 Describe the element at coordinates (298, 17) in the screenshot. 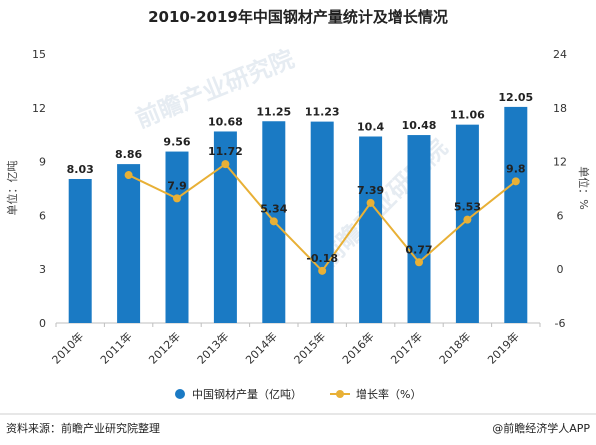

I see `chart-title: 2010-2019年中国钢材产量统计及增长情况` at that location.